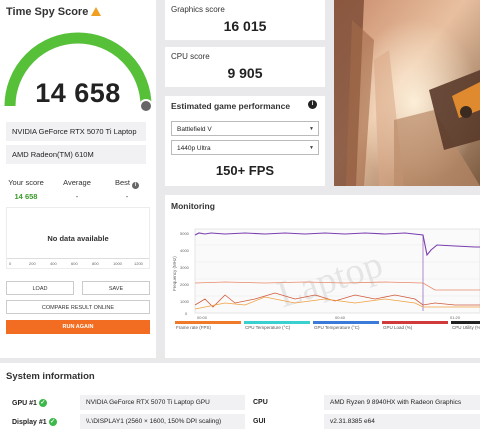 This screenshot has width=480, height=431. What do you see at coordinates (340, 317) in the screenshot?
I see `x-tick: 00:40` at bounding box center [340, 317].